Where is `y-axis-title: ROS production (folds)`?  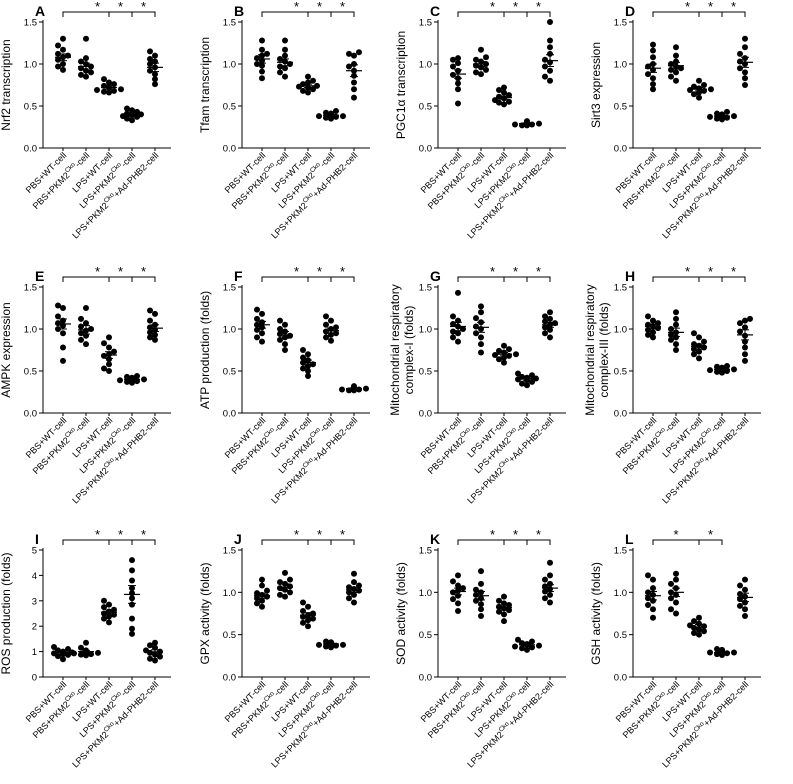 y-axis-title: ROS production (folds) is located at coordinates (6, 613).